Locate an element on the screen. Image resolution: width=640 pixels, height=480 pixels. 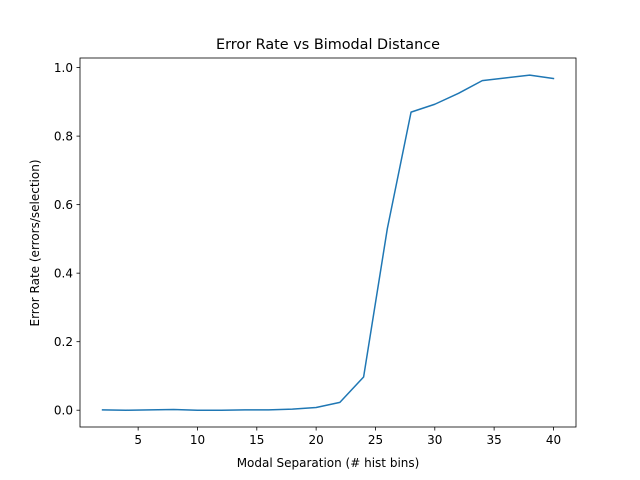
x-tick-label: 30 is located at coordinates (434, 440).